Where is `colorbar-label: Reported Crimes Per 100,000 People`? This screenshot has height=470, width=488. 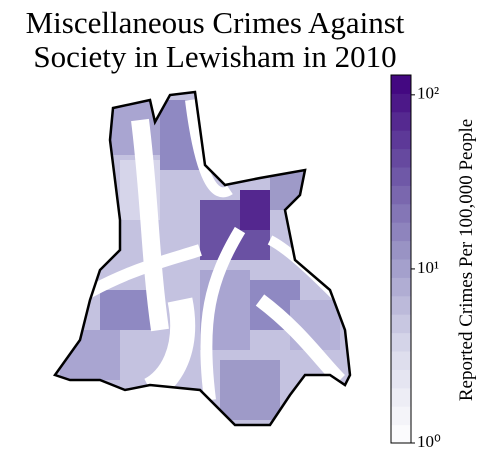 colorbar-label: Reported Crimes Per 100,000 People is located at coordinates (466, 260).